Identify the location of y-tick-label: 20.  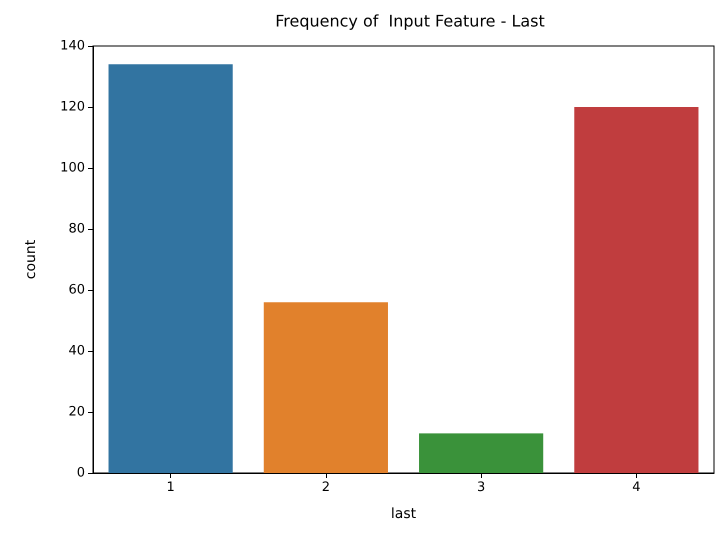
(76, 412).